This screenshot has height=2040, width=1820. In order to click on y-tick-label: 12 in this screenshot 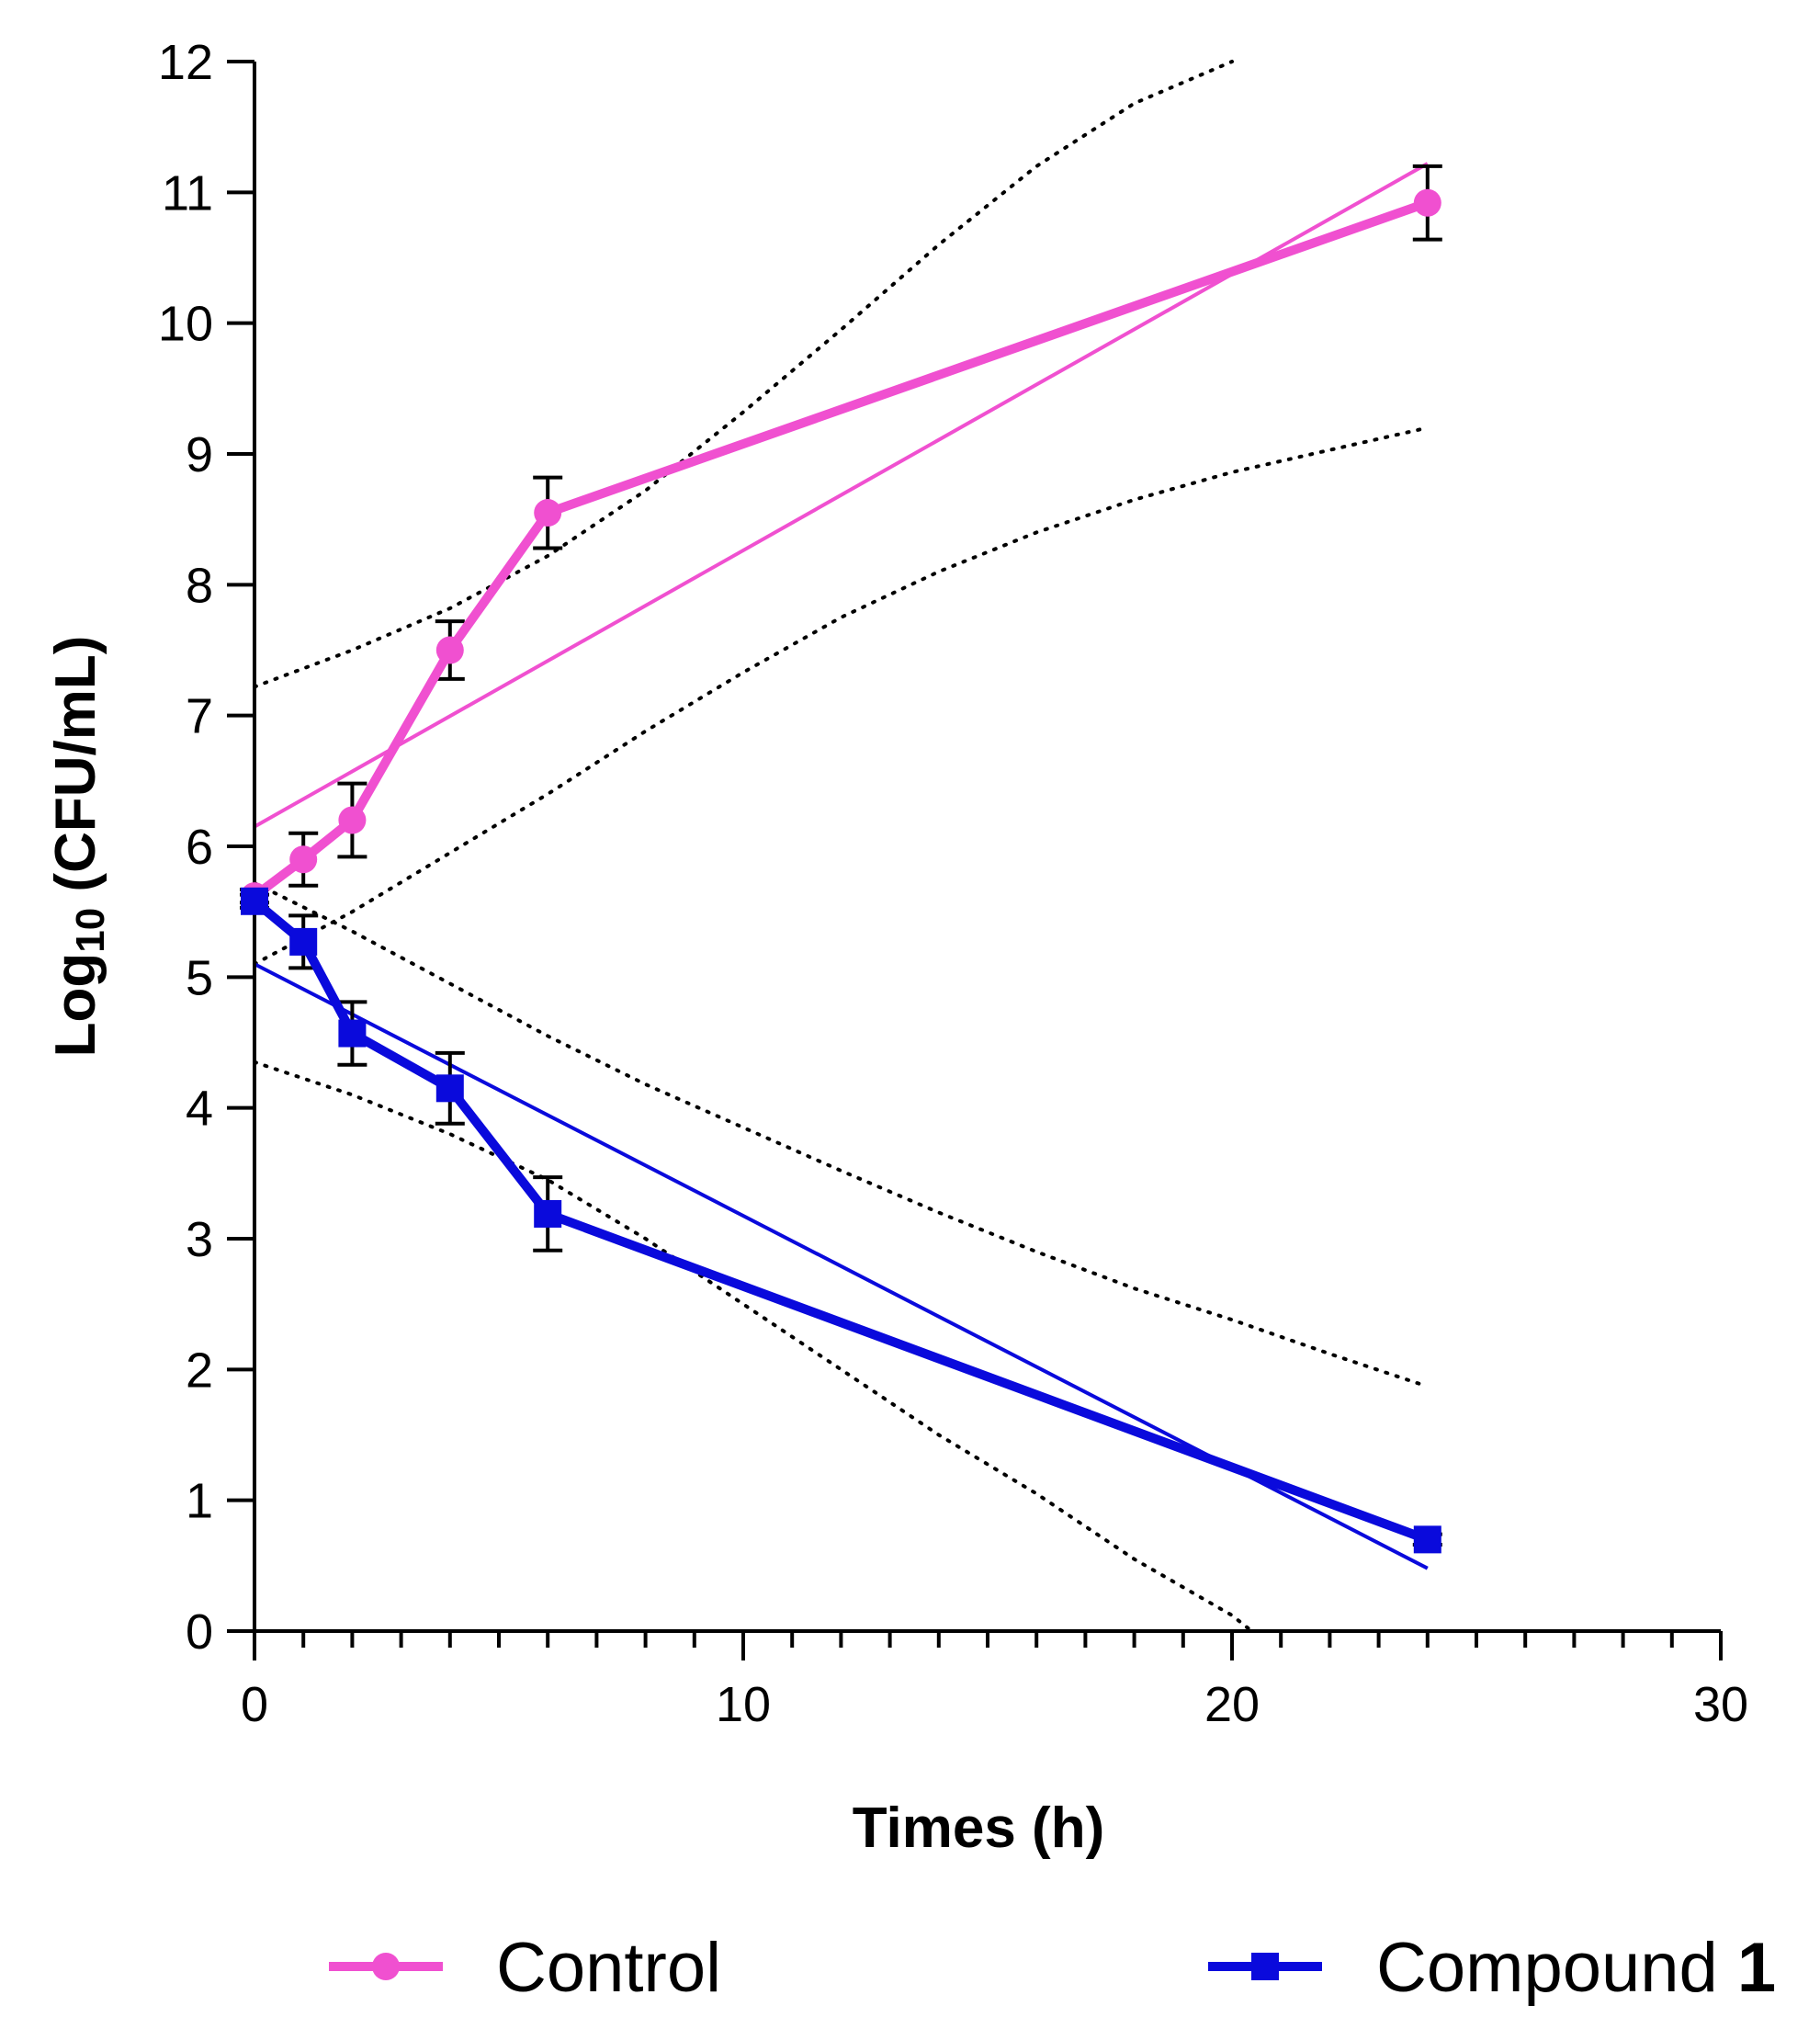, I will do `click(185, 63)`.